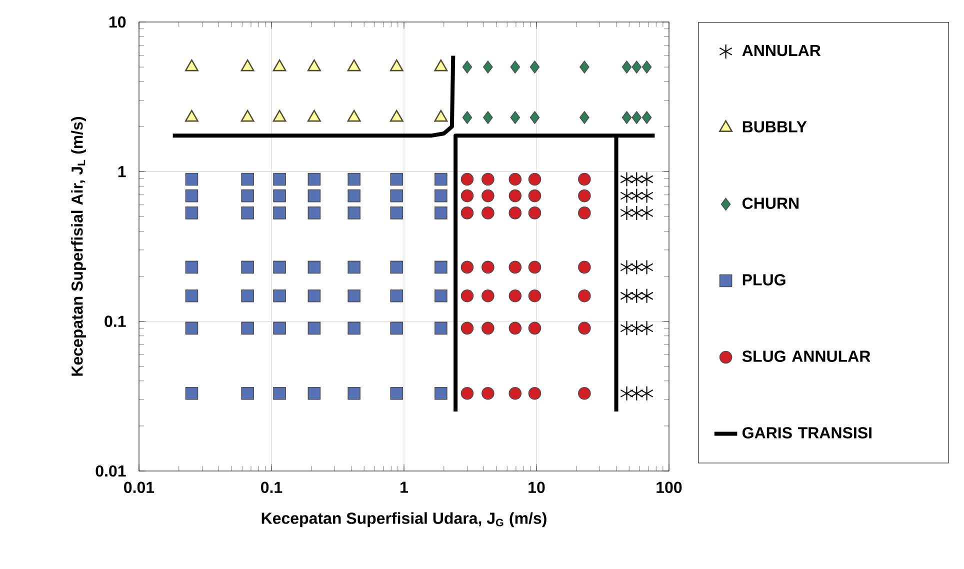 Image resolution: width=964 pixels, height=569 pixels. I want to click on y-tick-label: 0.01, so click(111, 471).